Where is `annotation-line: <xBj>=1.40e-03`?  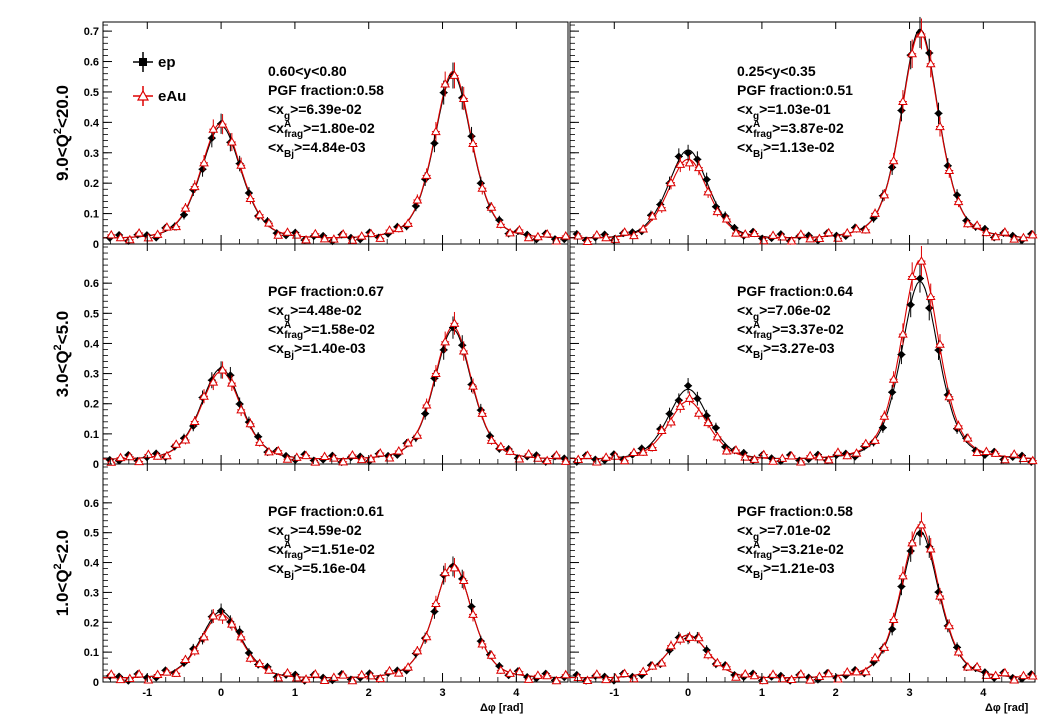
annotation-line: <xBj>=1.40e-03 is located at coordinates (317, 350).